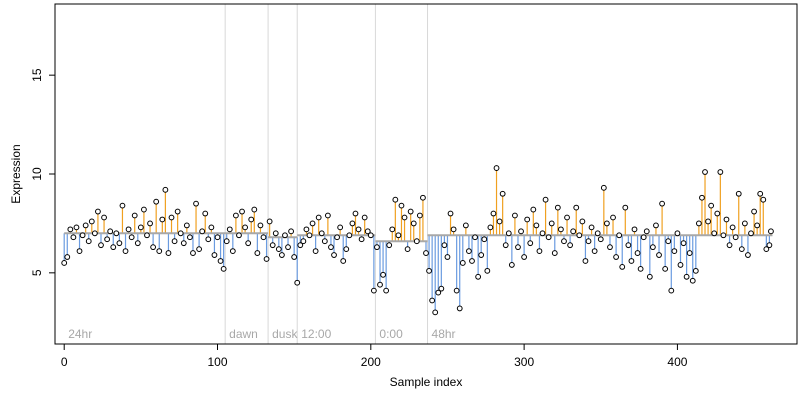 The image size is (800, 400). I want to click on region-label: dusk, so click(285, 334).